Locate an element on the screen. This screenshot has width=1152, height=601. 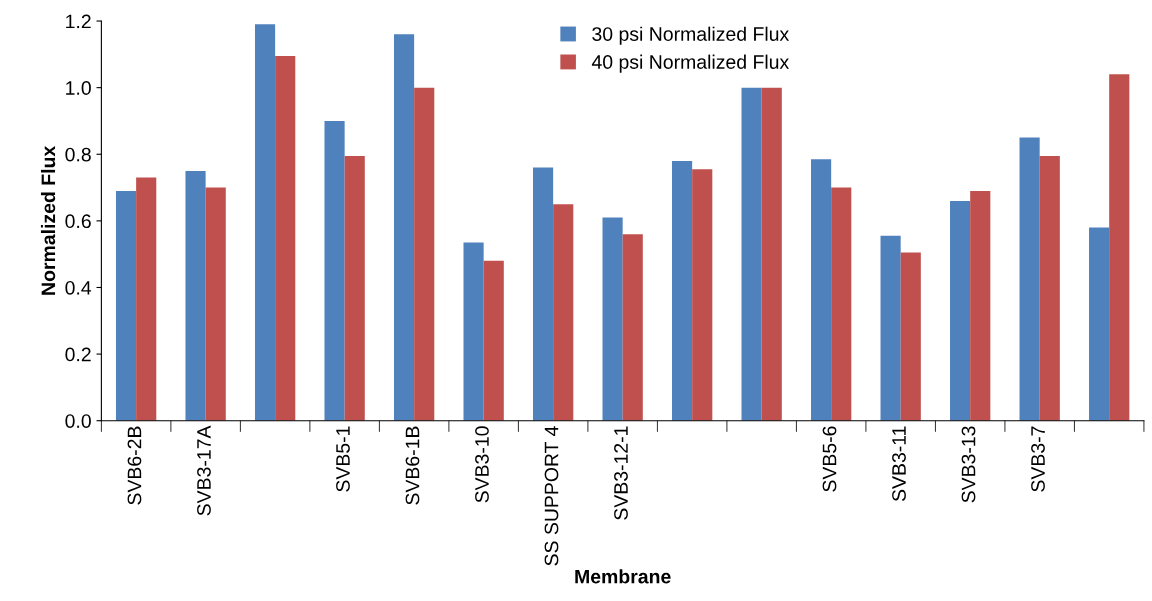
y-tick-label: 0.8 is located at coordinates (78, 154).